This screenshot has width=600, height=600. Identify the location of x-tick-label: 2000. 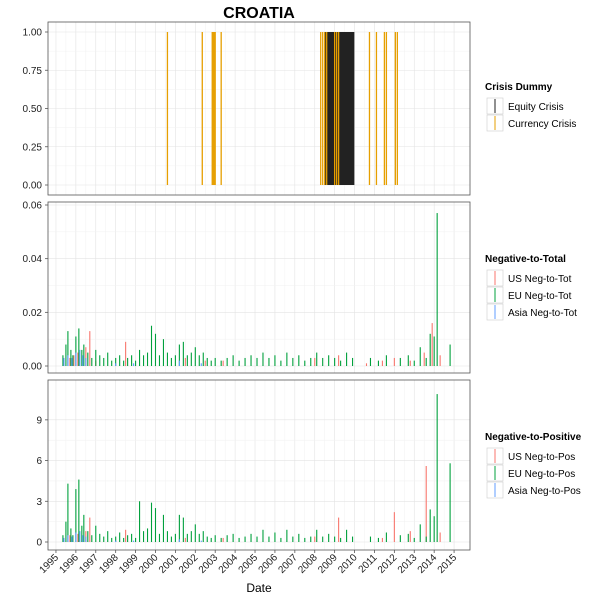
(149, 564).